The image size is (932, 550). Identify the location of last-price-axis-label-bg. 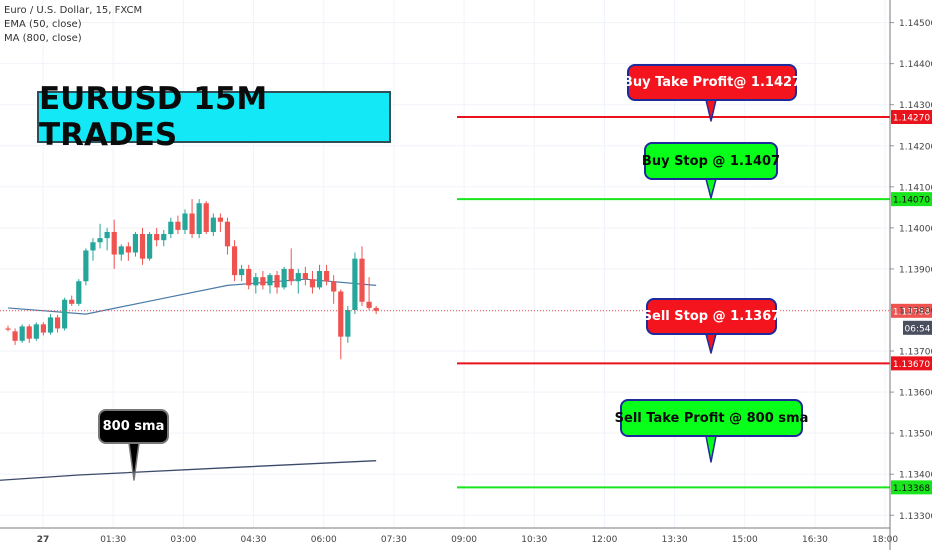
(911, 310).